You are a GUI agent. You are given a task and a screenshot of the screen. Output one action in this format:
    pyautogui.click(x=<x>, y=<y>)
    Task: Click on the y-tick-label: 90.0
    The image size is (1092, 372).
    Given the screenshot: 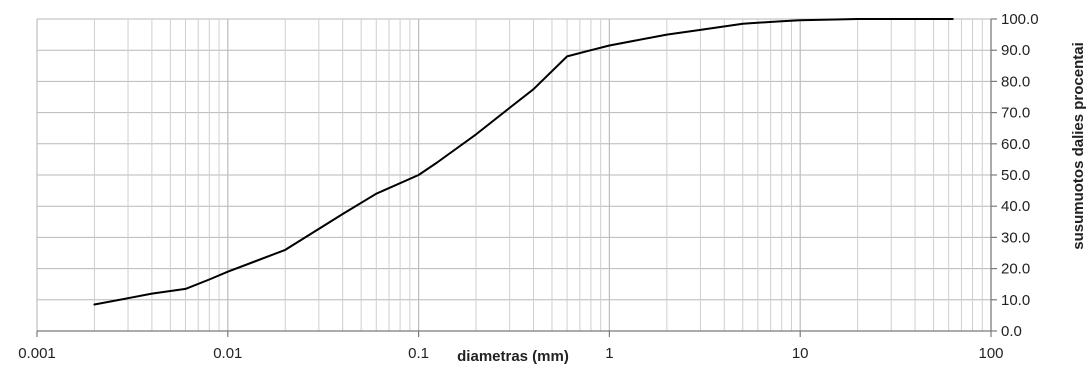 What is the action you would take?
    pyautogui.click(x=1015, y=50)
    